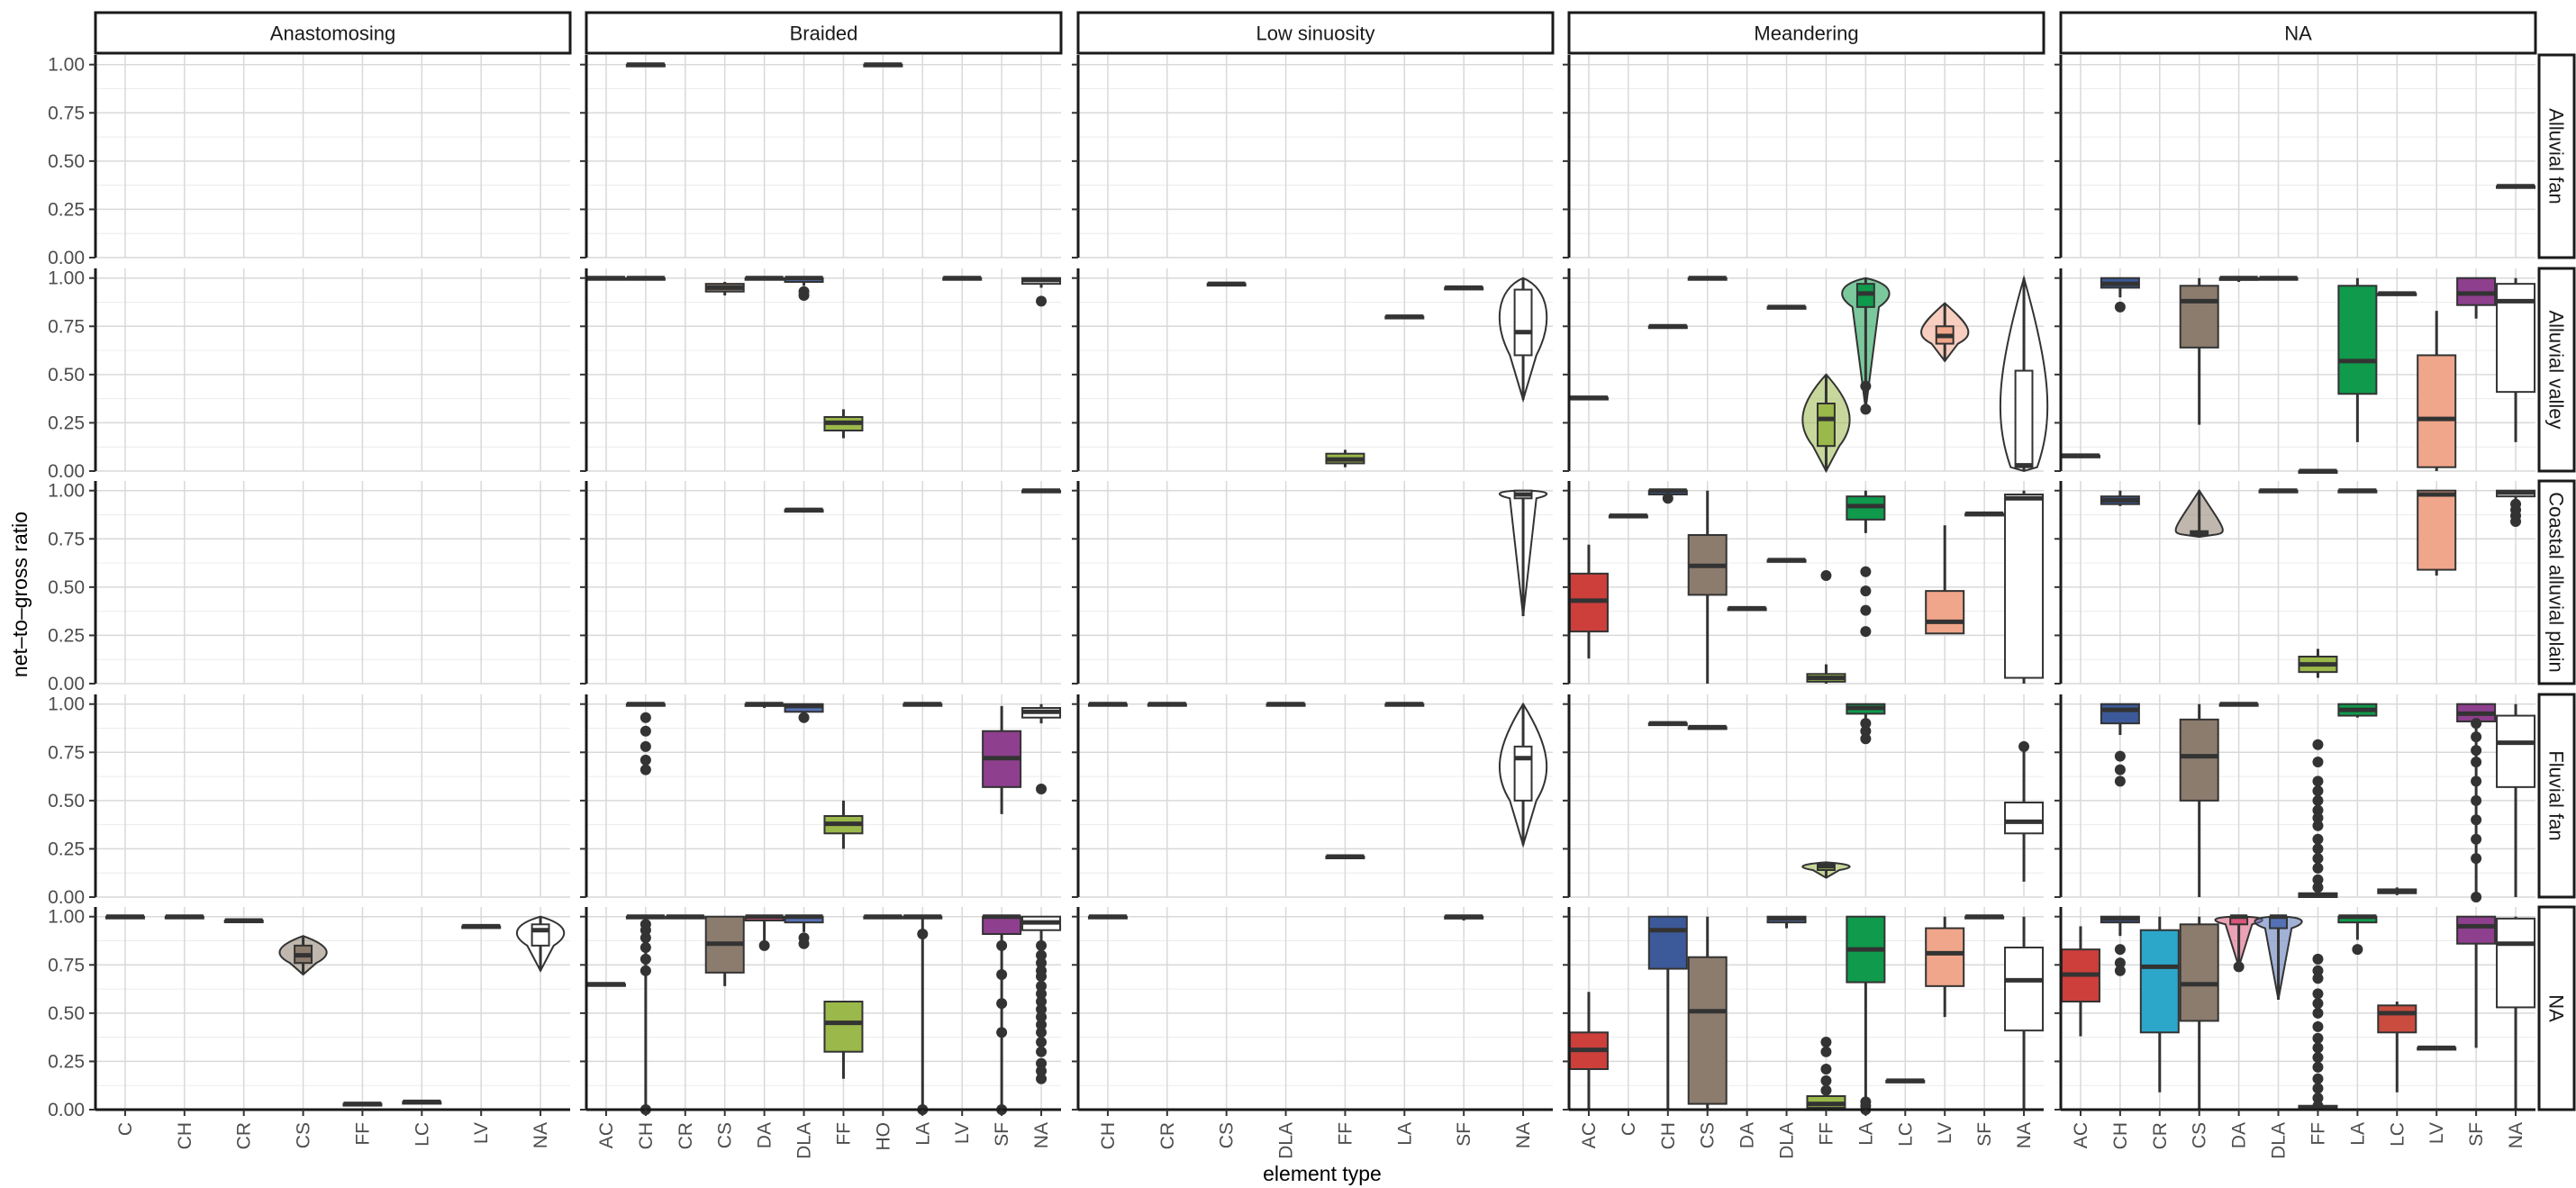 The image size is (2576, 1188). What do you see at coordinates (66, 258) in the screenshot?
I see `y-tick-label: 0.00` at bounding box center [66, 258].